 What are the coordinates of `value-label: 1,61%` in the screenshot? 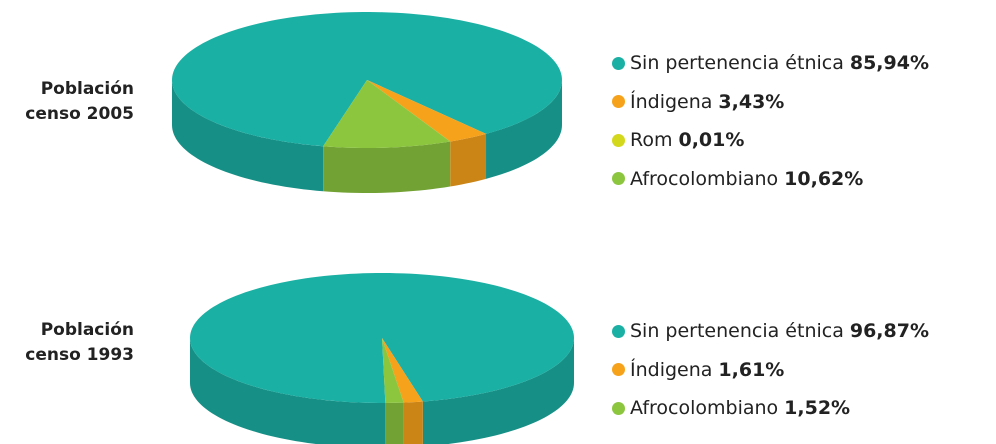 It's located at (751, 369).